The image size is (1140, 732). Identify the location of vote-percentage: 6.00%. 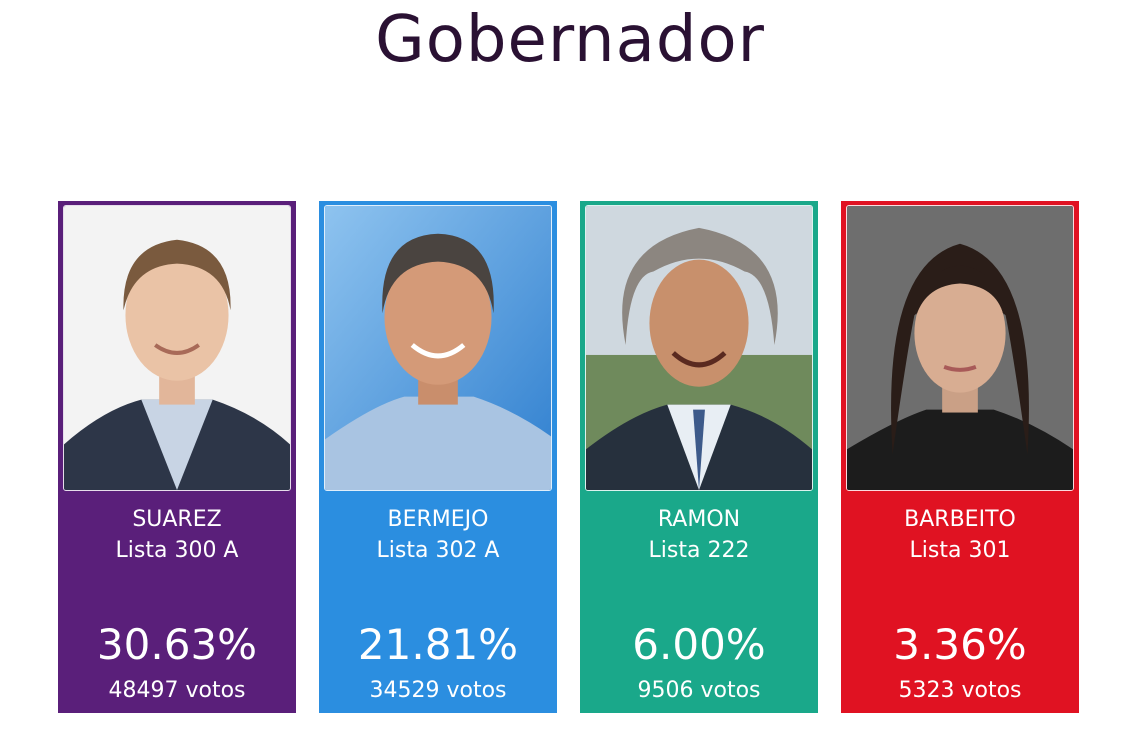
(699, 644).